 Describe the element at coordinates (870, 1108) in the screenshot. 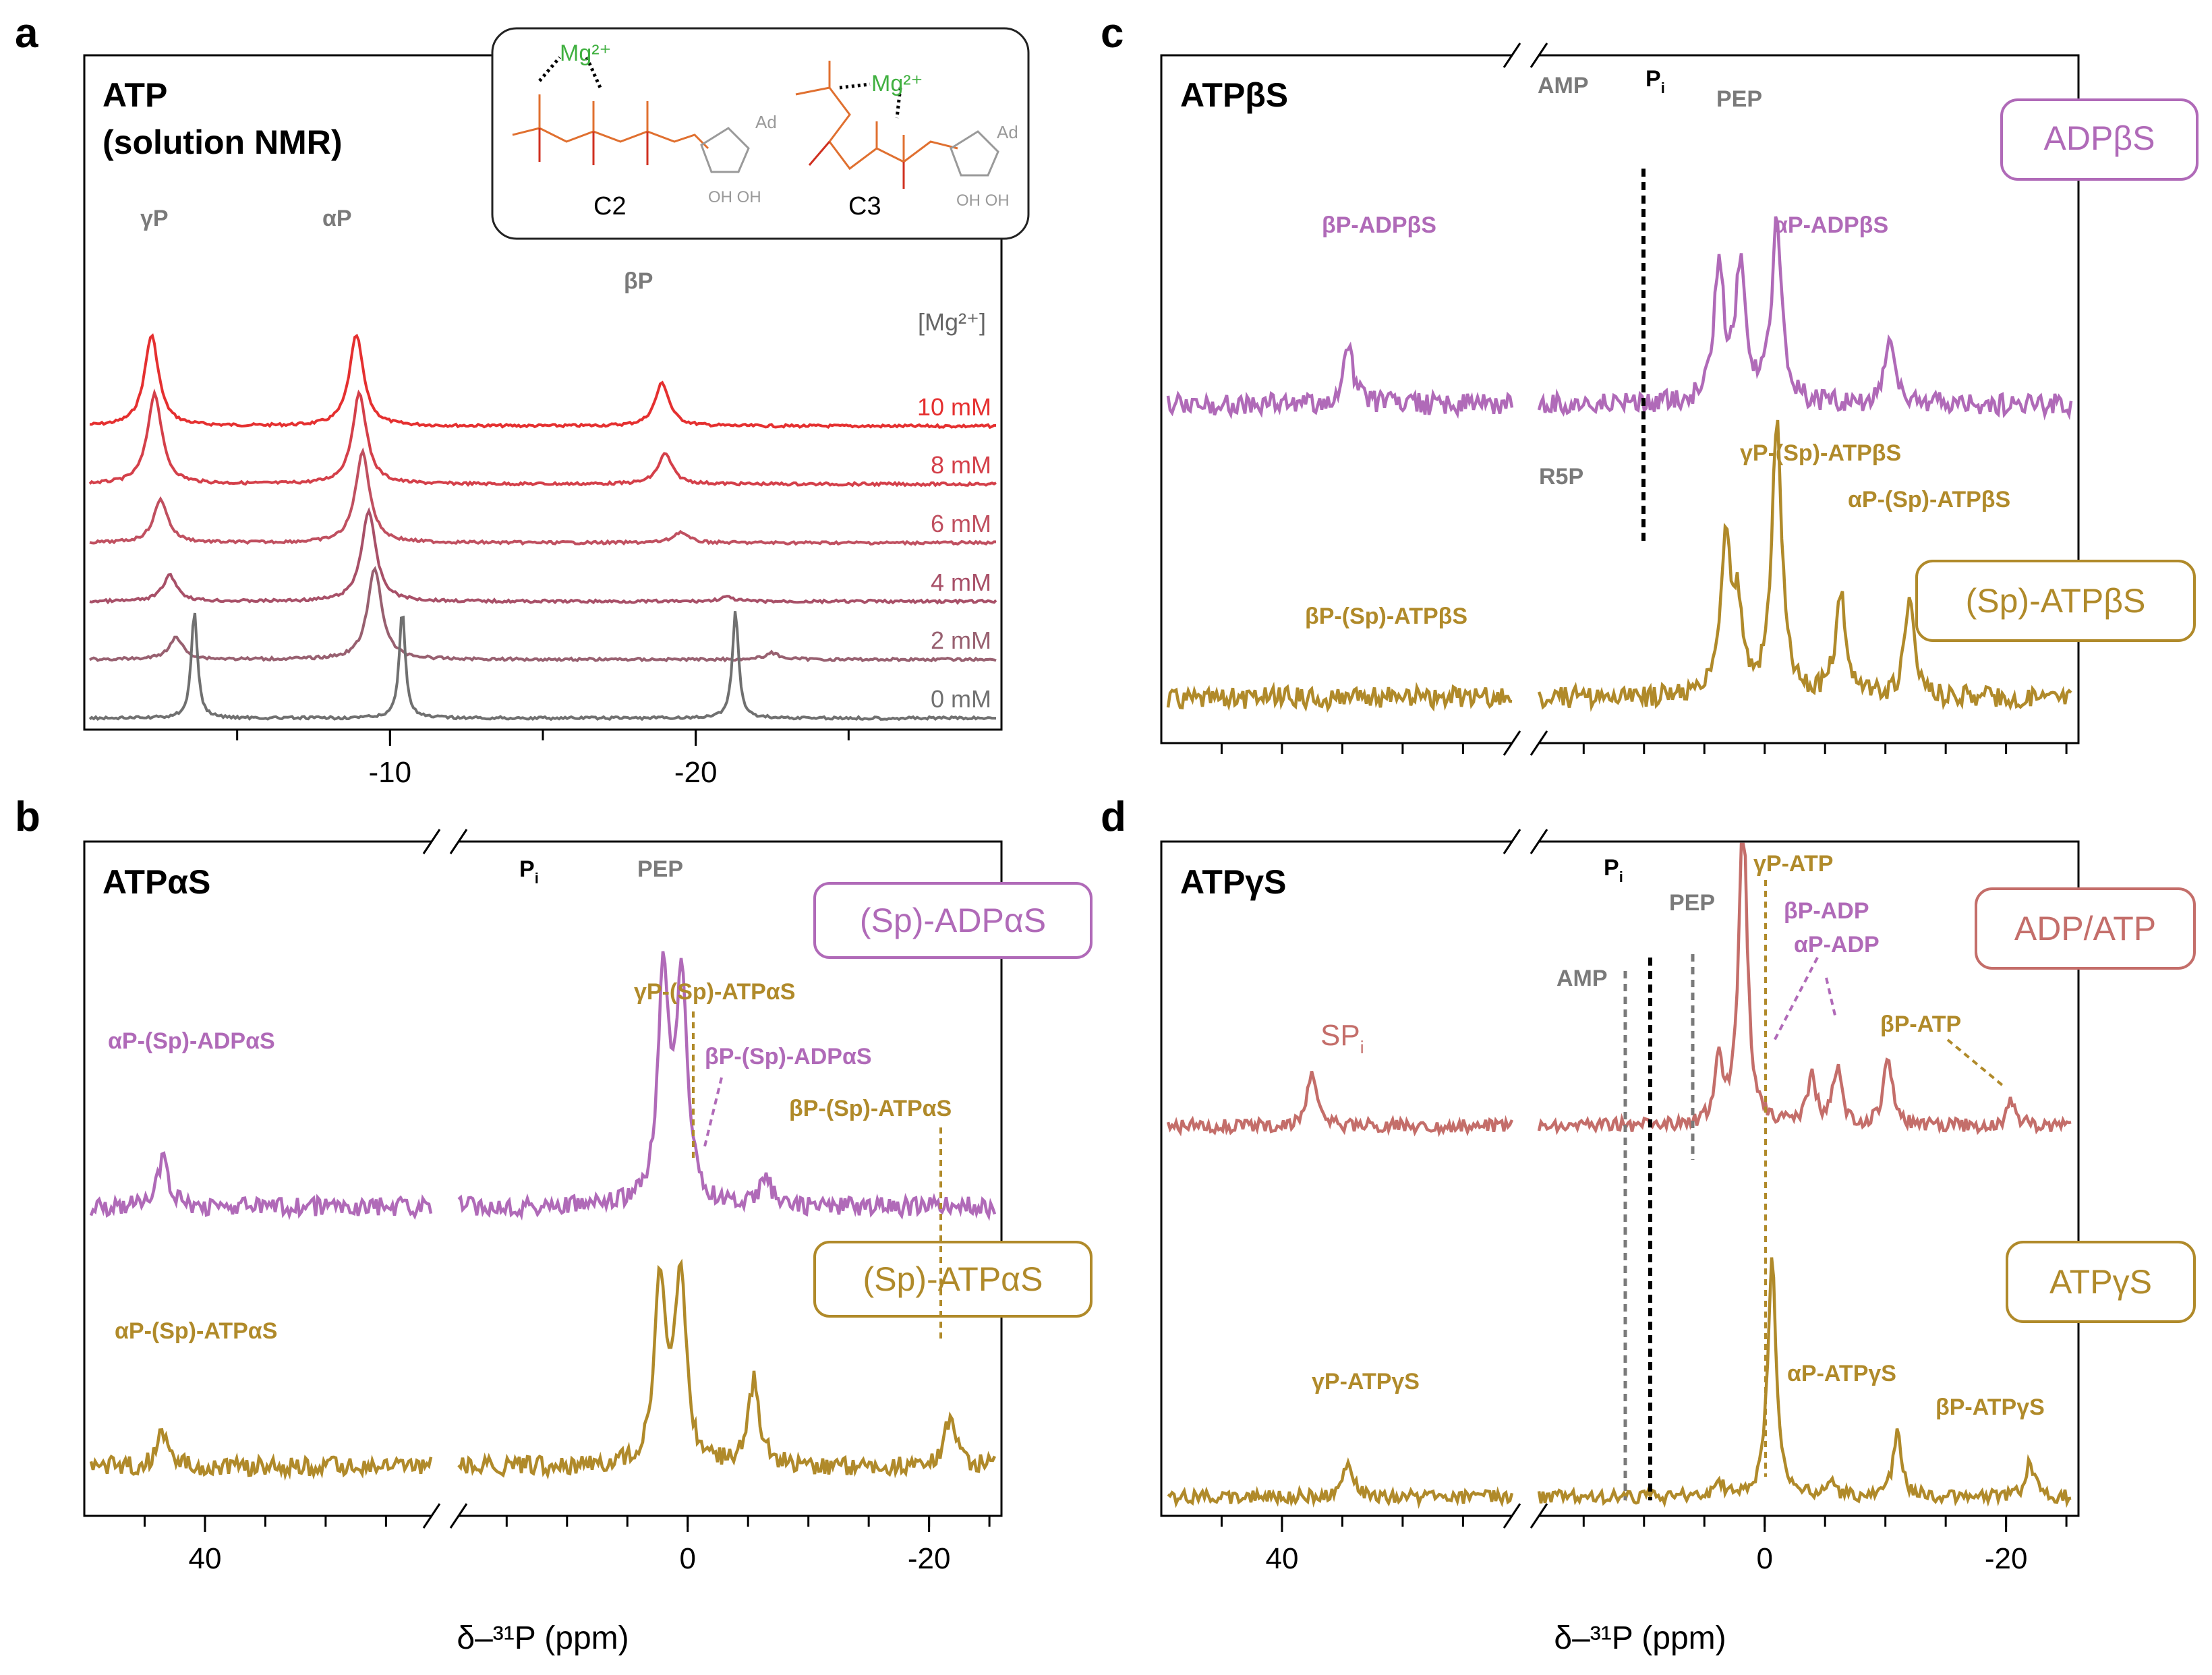

I see `b-label-beta-atp: βP-(Sp)-ATPαS` at that location.